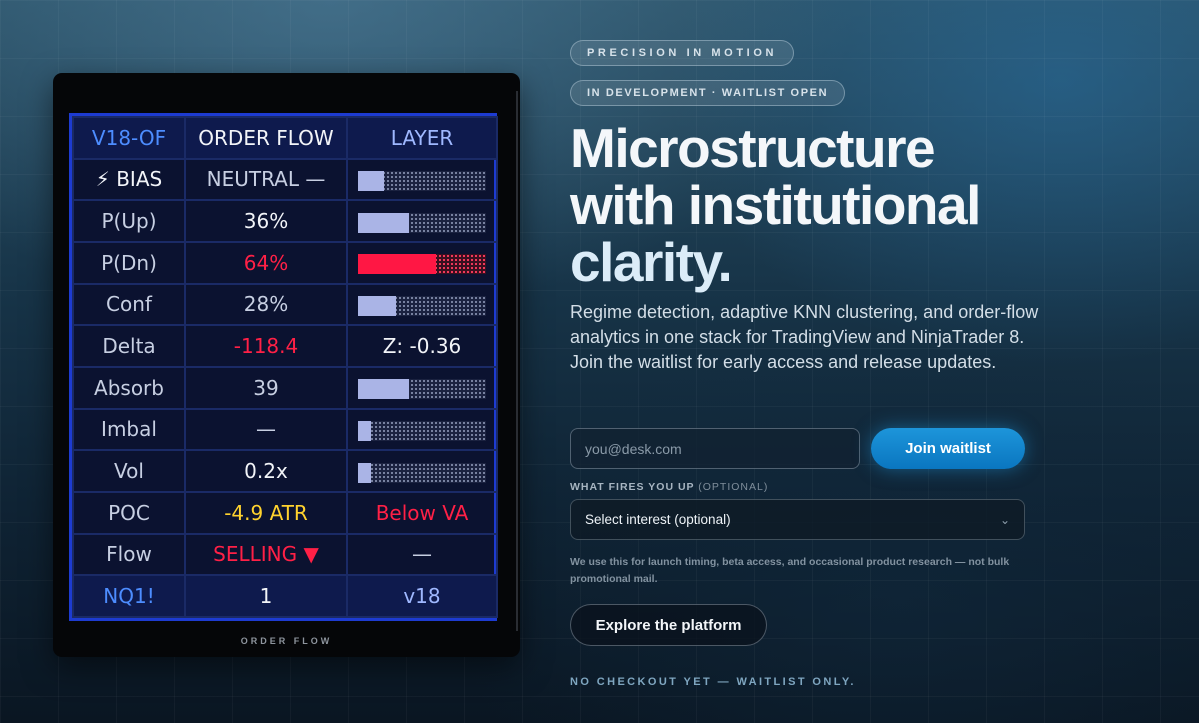 The width and height of the screenshot is (1199, 723). I want to click on row-label: Absorb, so click(129, 387).